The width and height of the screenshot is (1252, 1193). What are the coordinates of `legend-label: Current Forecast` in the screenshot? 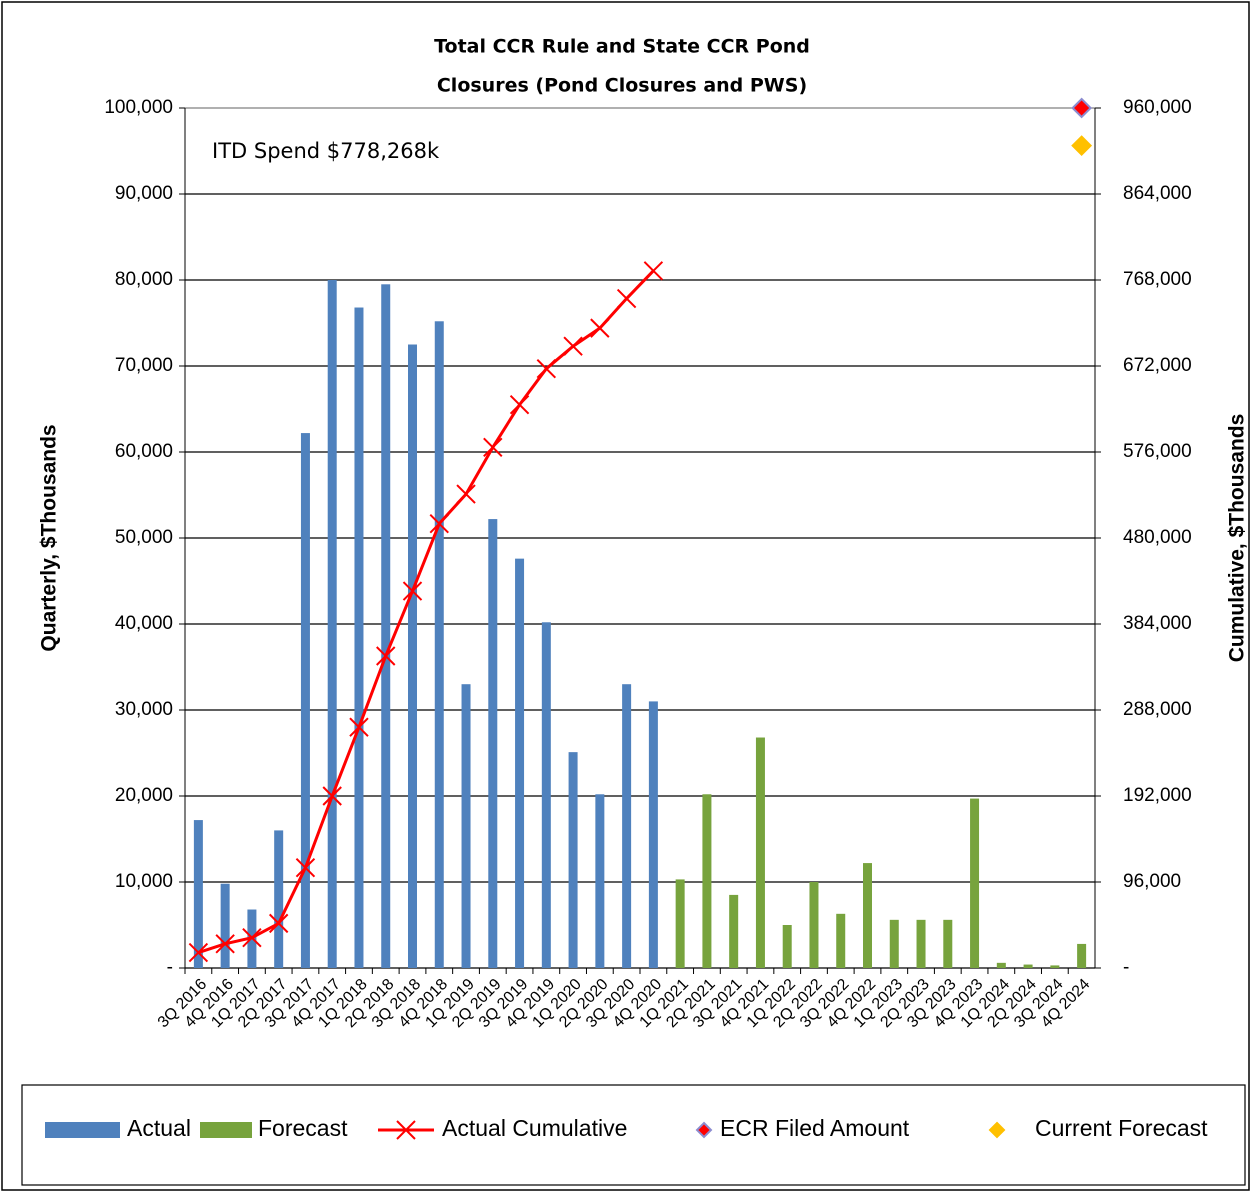 It's located at (1121, 1128).